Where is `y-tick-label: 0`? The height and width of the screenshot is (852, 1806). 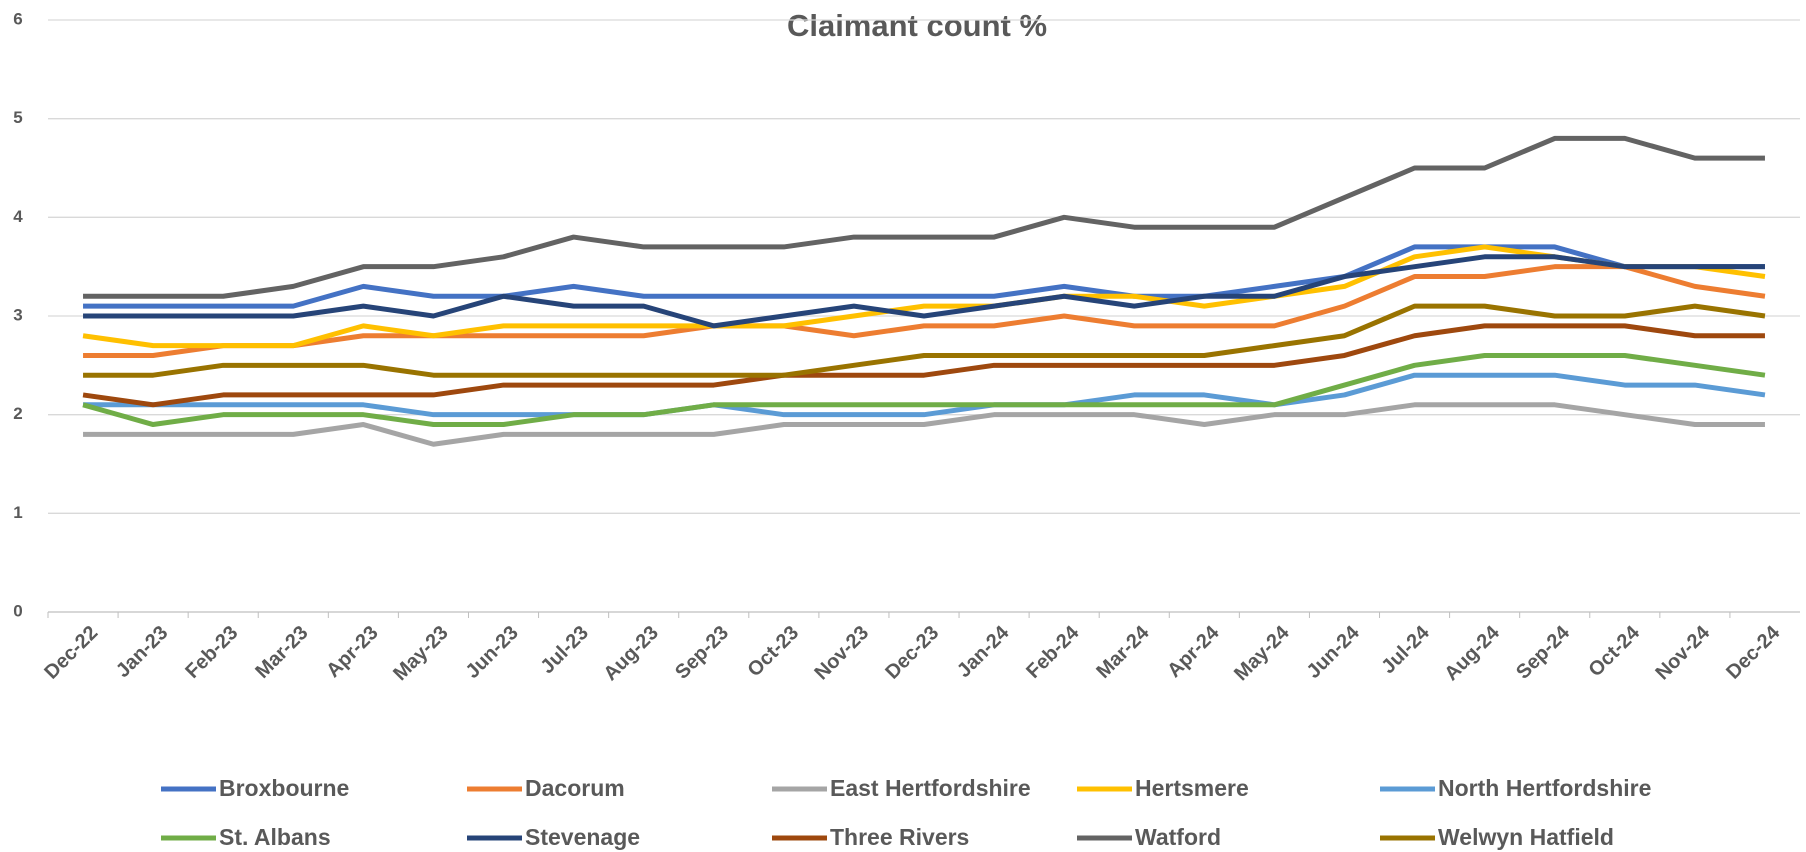
y-tick-label: 0 is located at coordinates (17, 610).